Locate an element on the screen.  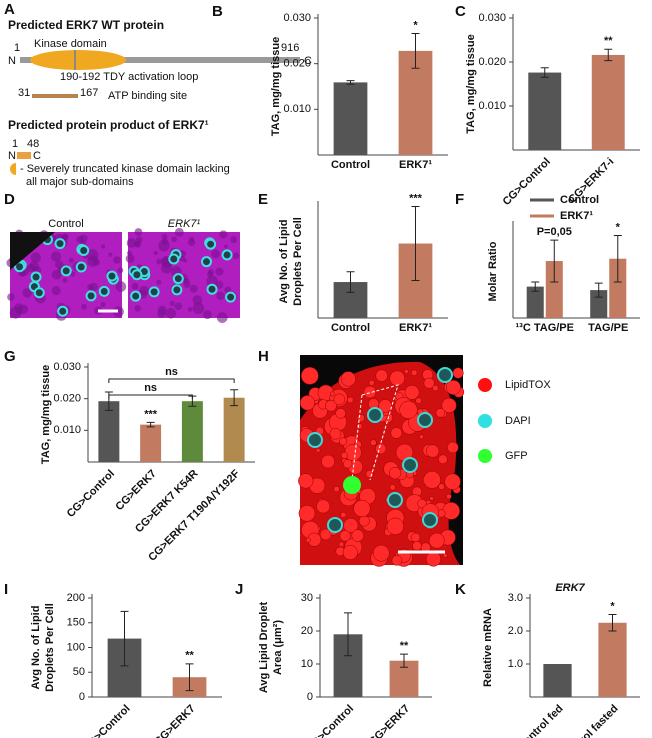
title: Predicted protein product of ERK7¹ is located at coordinates (108, 125).